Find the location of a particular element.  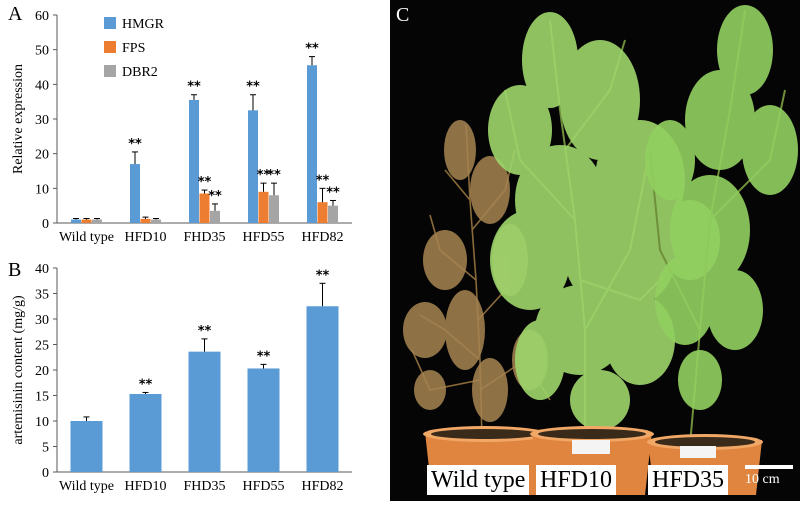

y-axis-label-0: Relative expression is located at coordinates (18, 119).